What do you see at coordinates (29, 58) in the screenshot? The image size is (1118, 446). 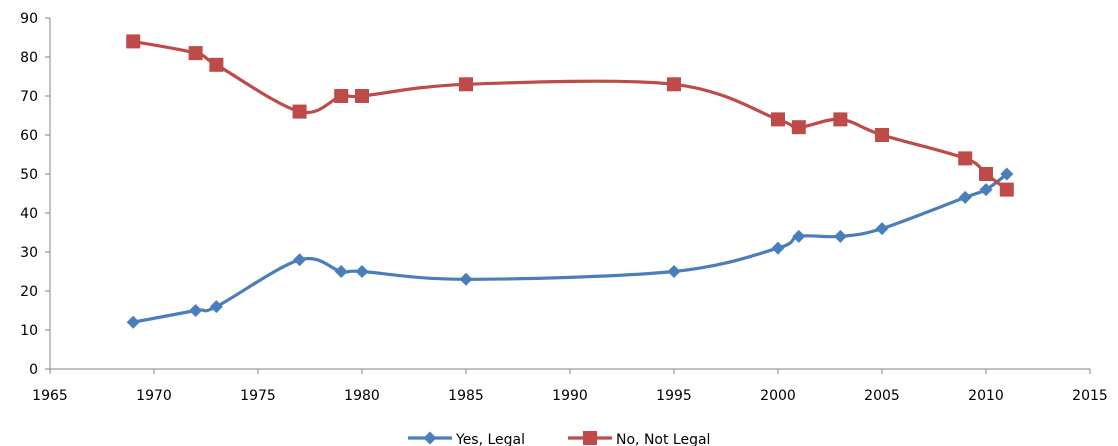 I see `y-tick-label: 80` at bounding box center [29, 58].